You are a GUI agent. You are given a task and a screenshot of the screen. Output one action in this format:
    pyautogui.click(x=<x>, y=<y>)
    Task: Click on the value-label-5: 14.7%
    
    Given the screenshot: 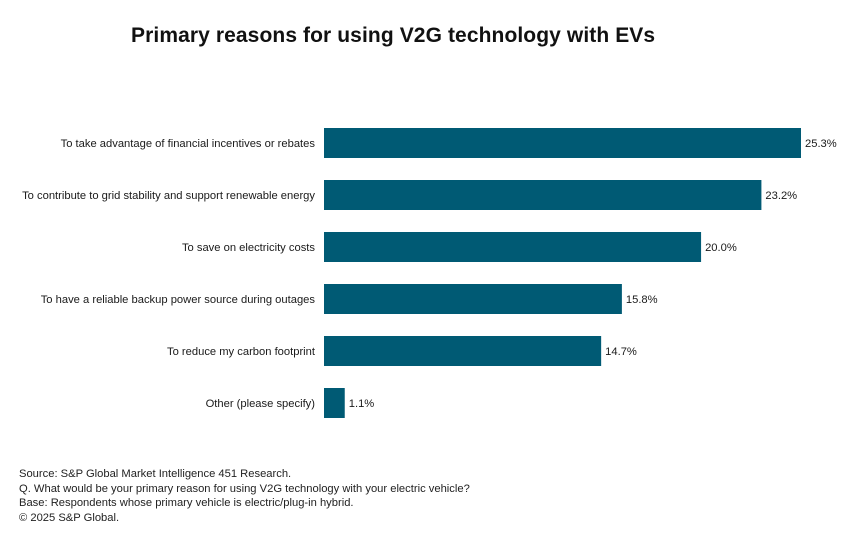 What is the action you would take?
    pyautogui.click(x=621, y=352)
    